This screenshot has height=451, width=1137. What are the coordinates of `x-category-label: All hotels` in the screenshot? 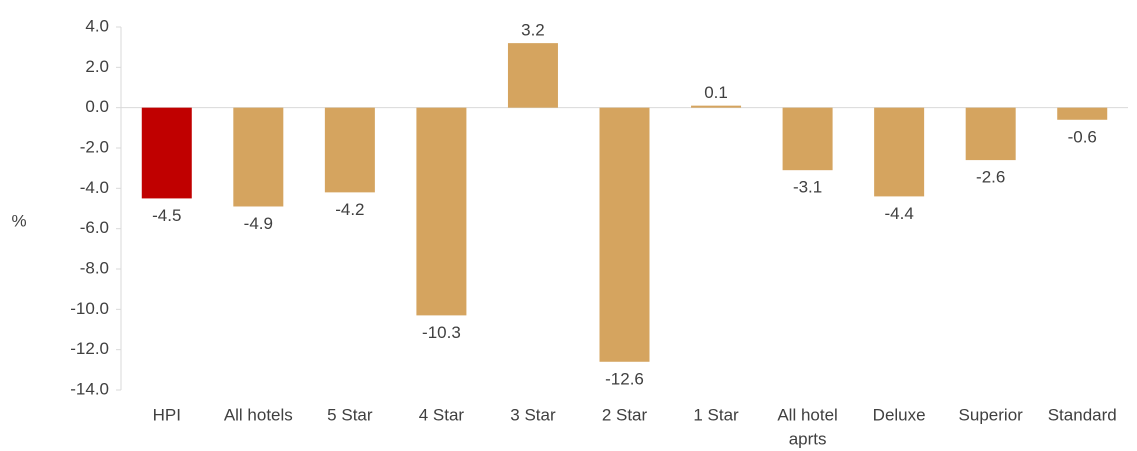 It's located at (258, 414).